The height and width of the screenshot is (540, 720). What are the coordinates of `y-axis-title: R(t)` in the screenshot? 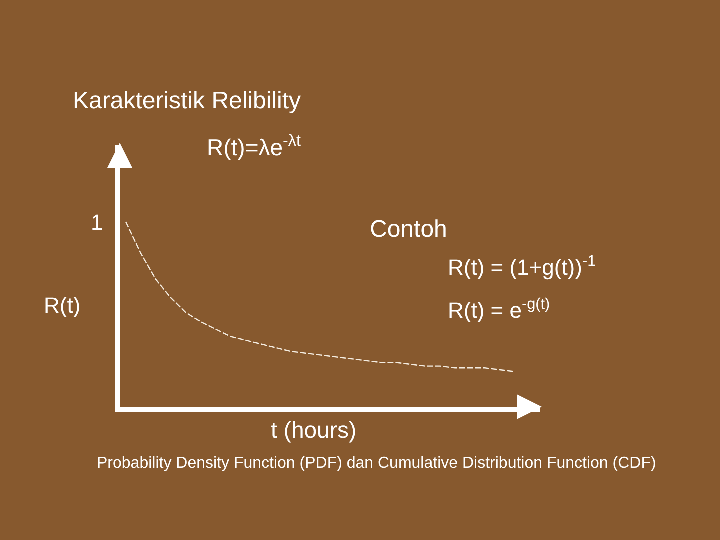 It's located at (62, 305).